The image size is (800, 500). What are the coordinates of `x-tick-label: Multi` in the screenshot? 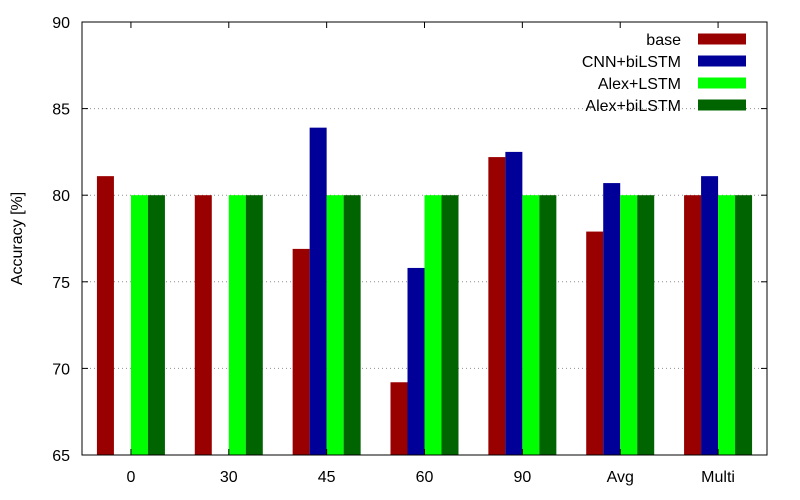 It's located at (718, 477).